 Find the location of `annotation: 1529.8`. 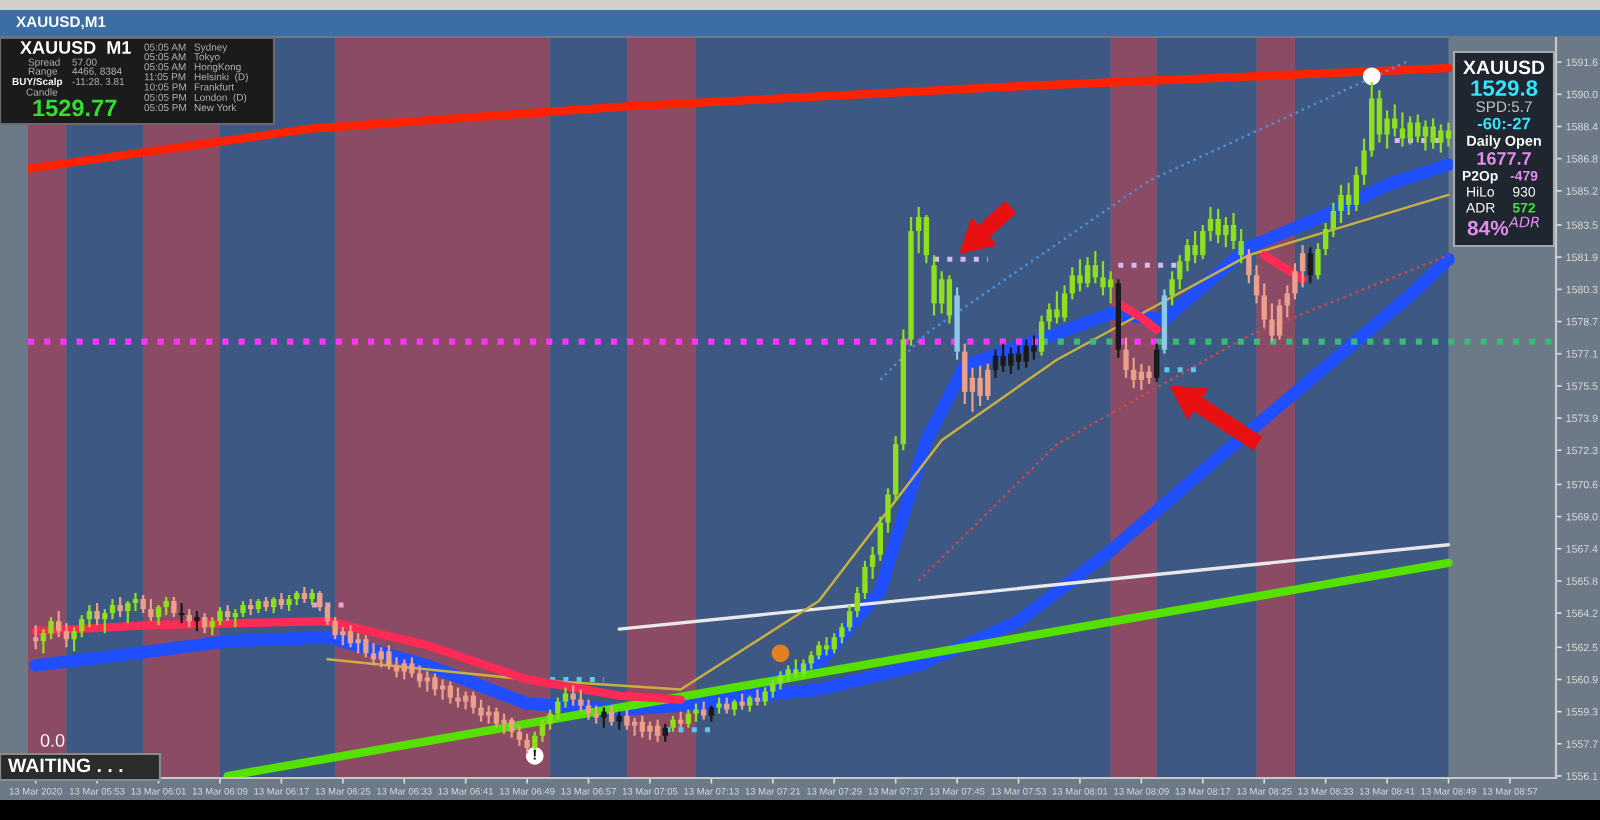

annotation: 1529.8 is located at coordinates (1504, 88).